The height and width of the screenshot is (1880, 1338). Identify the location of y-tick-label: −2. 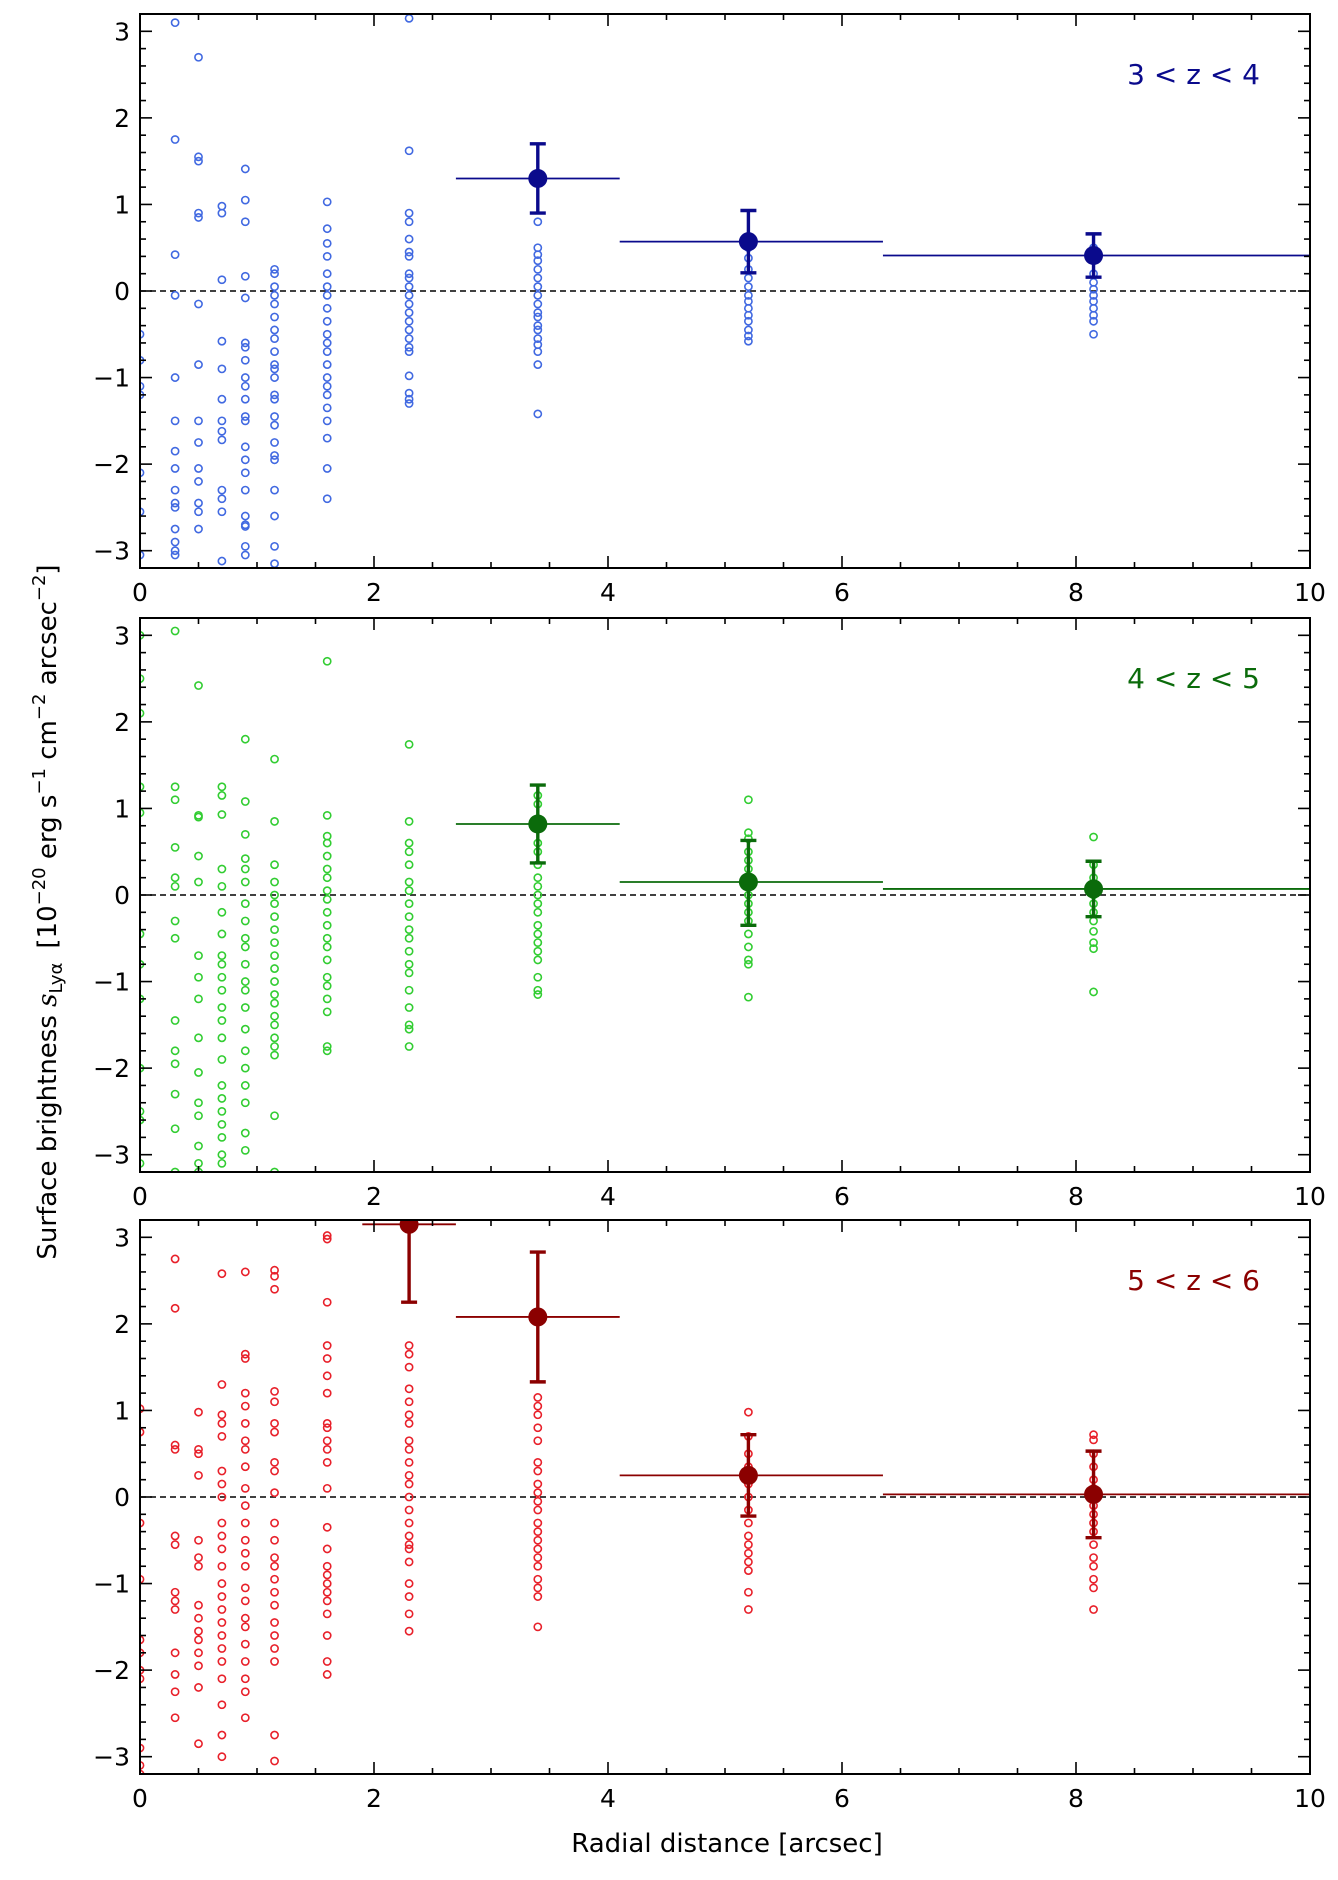
(111, 1670).